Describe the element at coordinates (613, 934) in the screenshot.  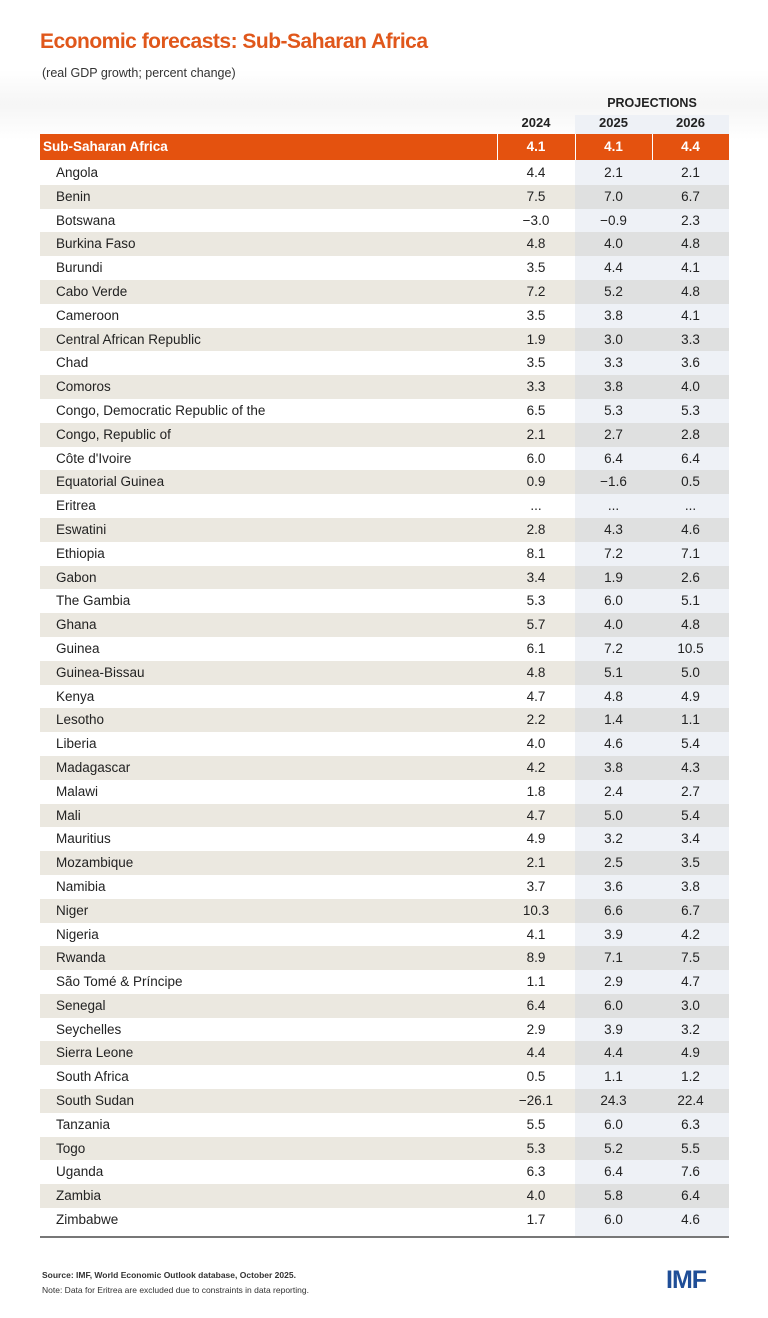
I see `value-2025: 3.9` at that location.